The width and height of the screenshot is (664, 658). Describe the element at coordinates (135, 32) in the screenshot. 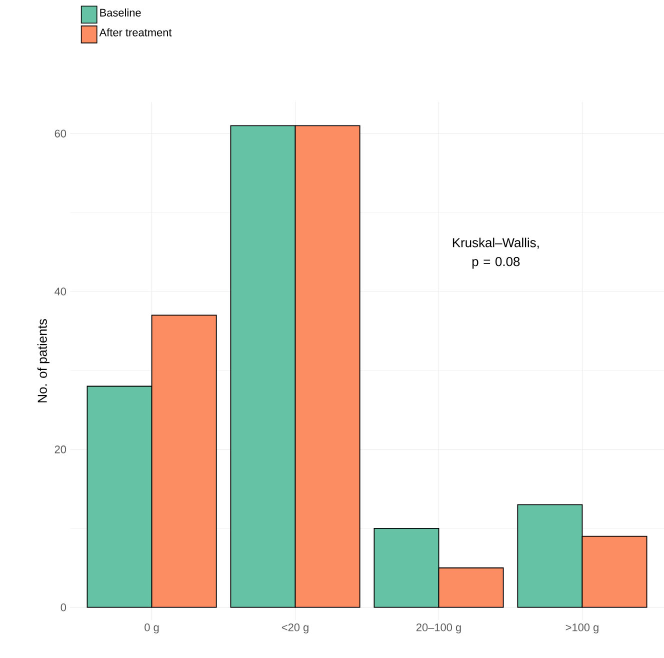

I see `legend-label: After treatment` at that location.